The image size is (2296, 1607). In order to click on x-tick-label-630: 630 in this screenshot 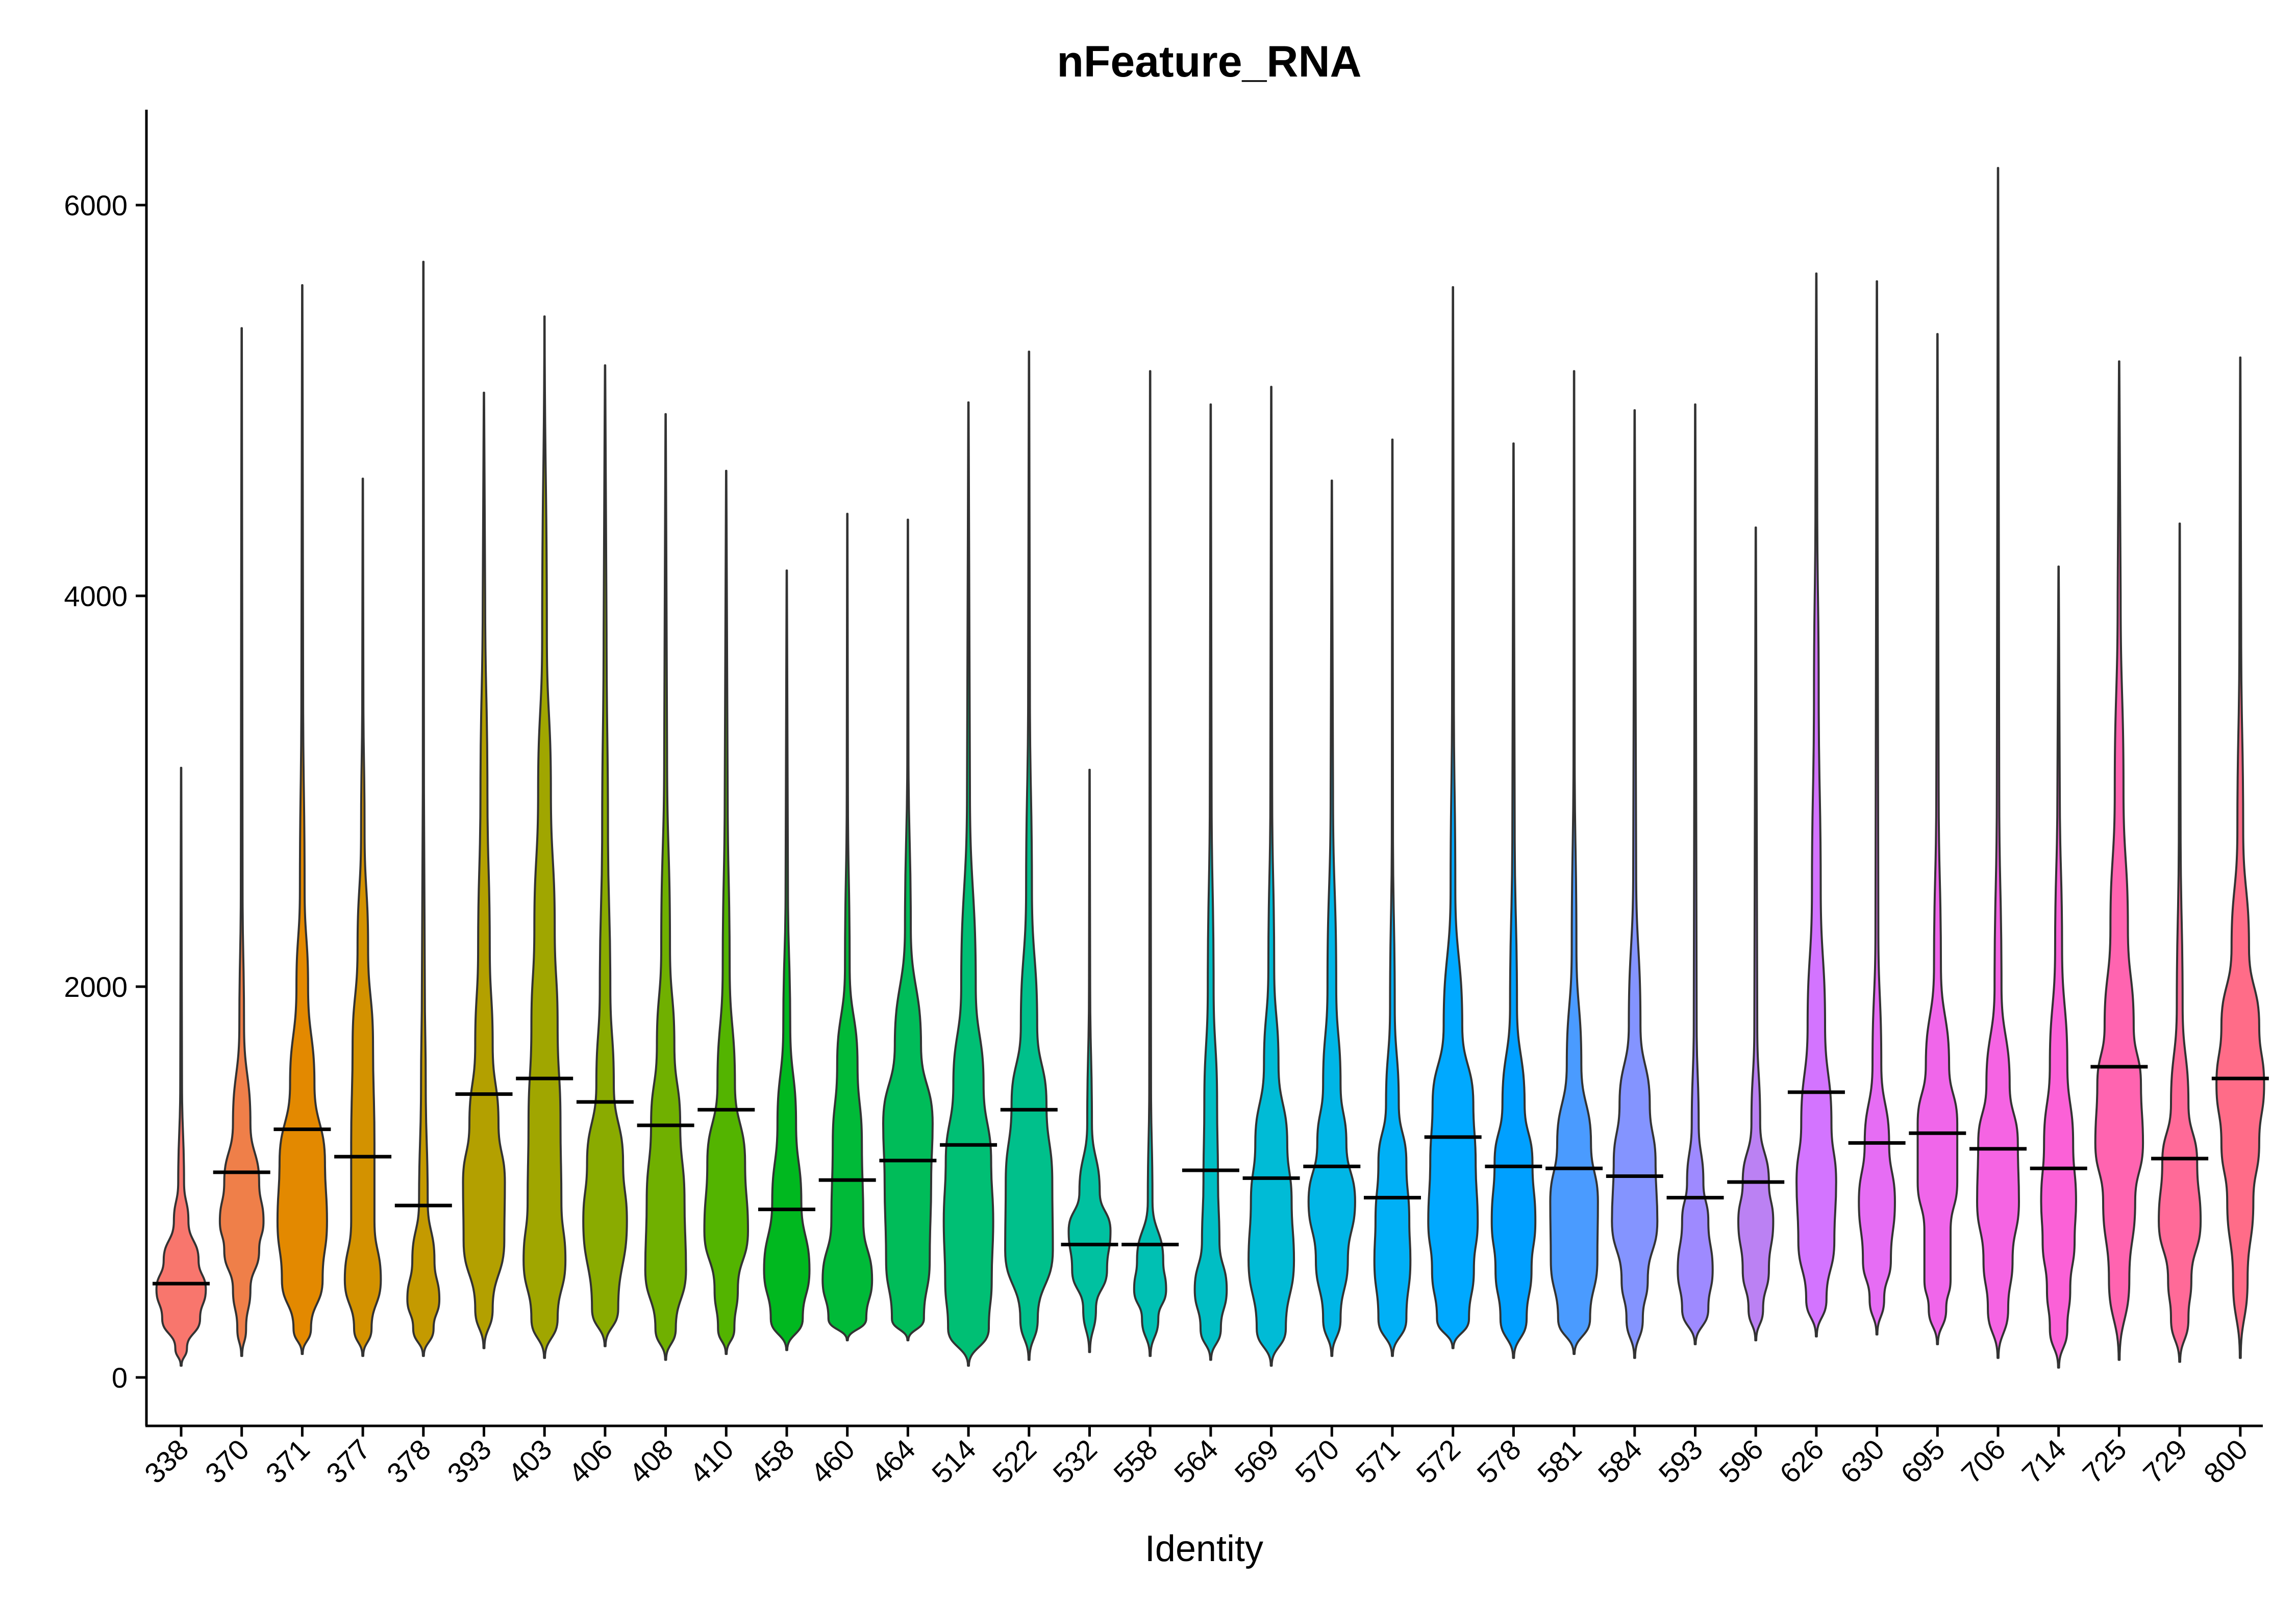, I will do `click(1862, 1461)`.